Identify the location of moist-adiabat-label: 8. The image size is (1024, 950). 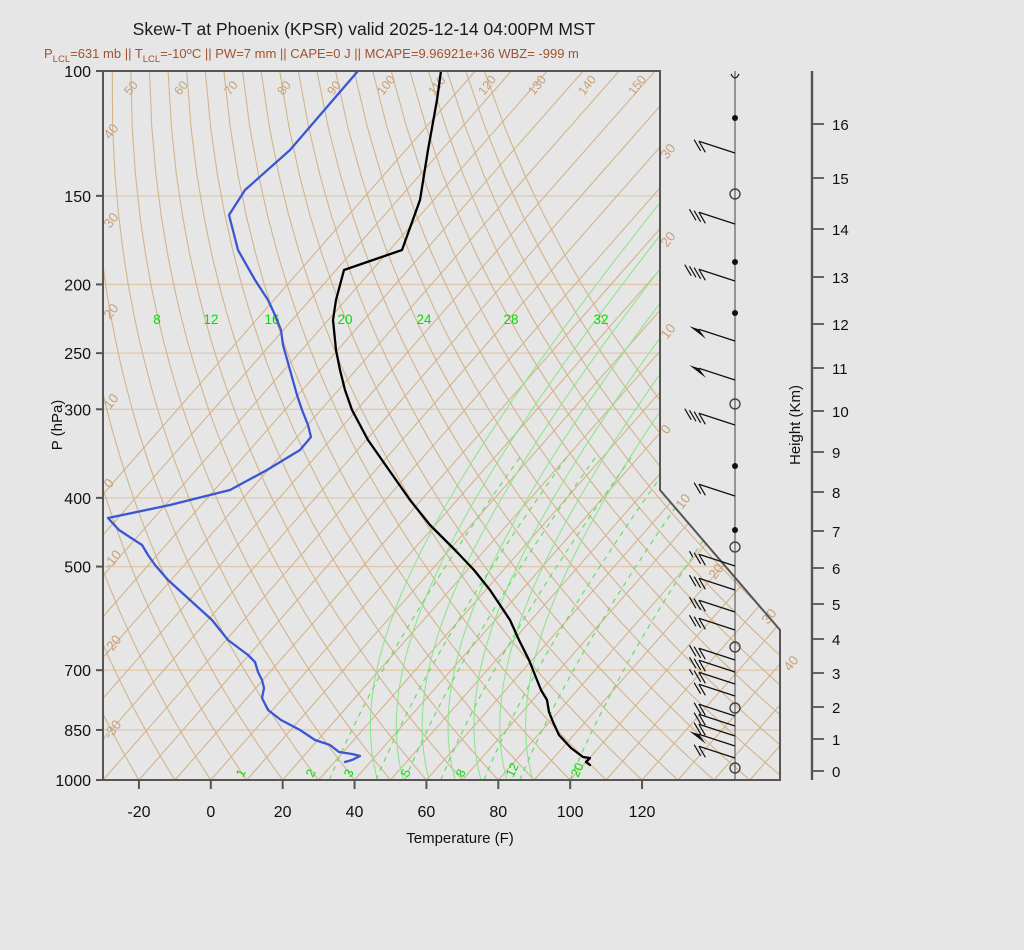
(157, 319).